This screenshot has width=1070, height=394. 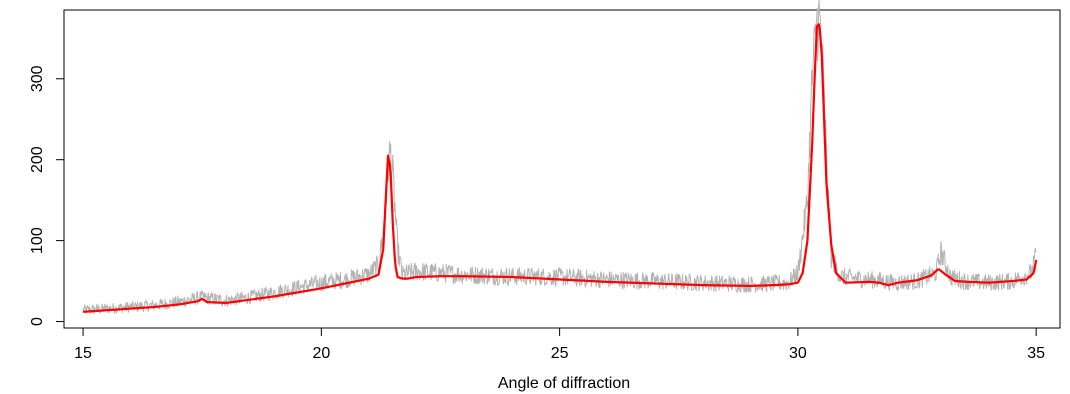 What do you see at coordinates (798, 353) in the screenshot?
I see `x-tick-label: 30` at bounding box center [798, 353].